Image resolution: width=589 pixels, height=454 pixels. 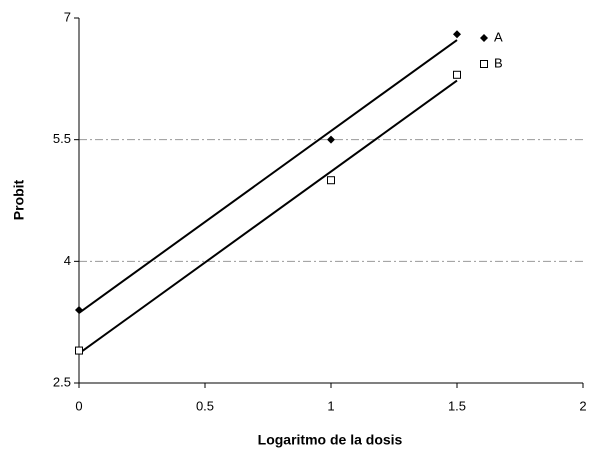 What do you see at coordinates (457, 405) in the screenshot?
I see `x-tick-label: 1.5` at bounding box center [457, 405].